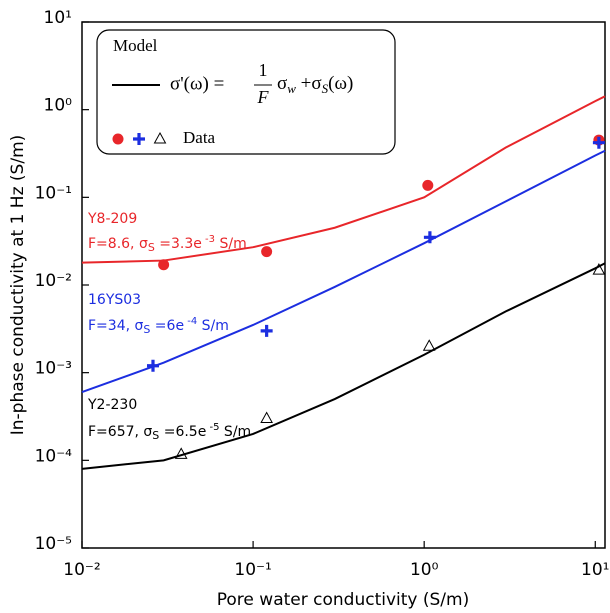  What do you see at coordinates (167, 326) in the screenshot?
I see `annotation-piece: =6e` at bounding box center [167, 326].